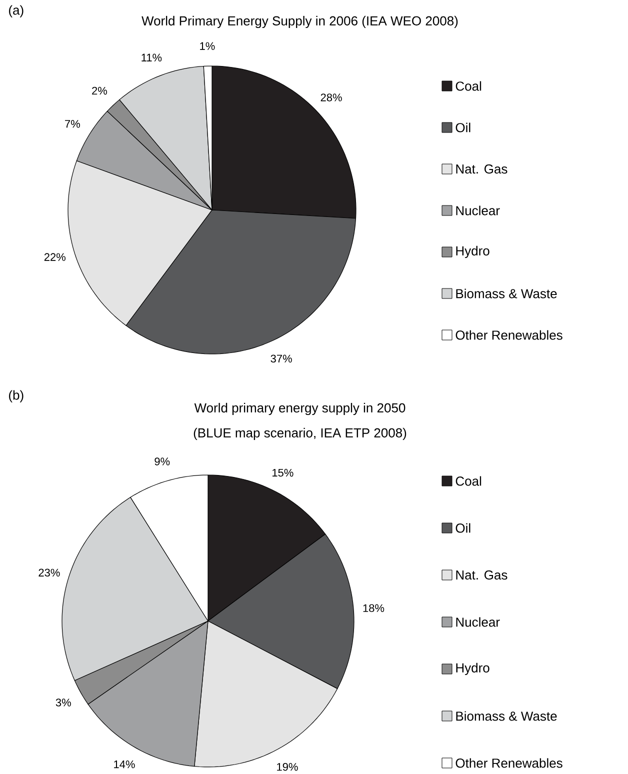 This screenshot has height=774, width=628. I want to click on data-label: 19%, so click(287, 766).